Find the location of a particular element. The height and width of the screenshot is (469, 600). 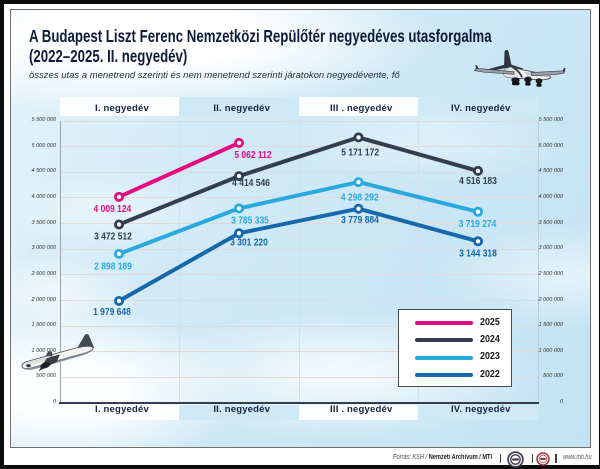

svg-text: 5 171 172 is located at coordinates (360, 152).